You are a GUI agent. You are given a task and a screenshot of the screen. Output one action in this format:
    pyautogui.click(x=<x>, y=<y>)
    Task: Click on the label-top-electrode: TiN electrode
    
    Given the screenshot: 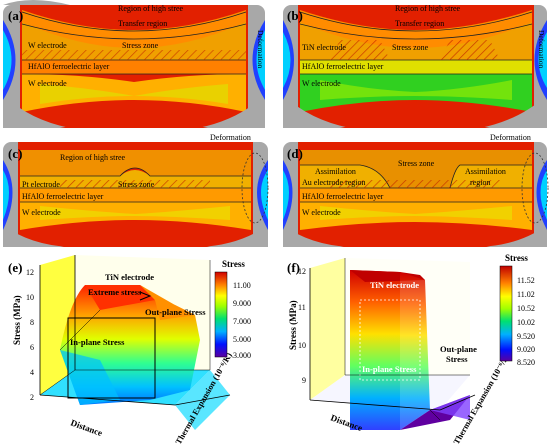 What is the action you would take?
    pyautogui.click(x=324, y=47)
    